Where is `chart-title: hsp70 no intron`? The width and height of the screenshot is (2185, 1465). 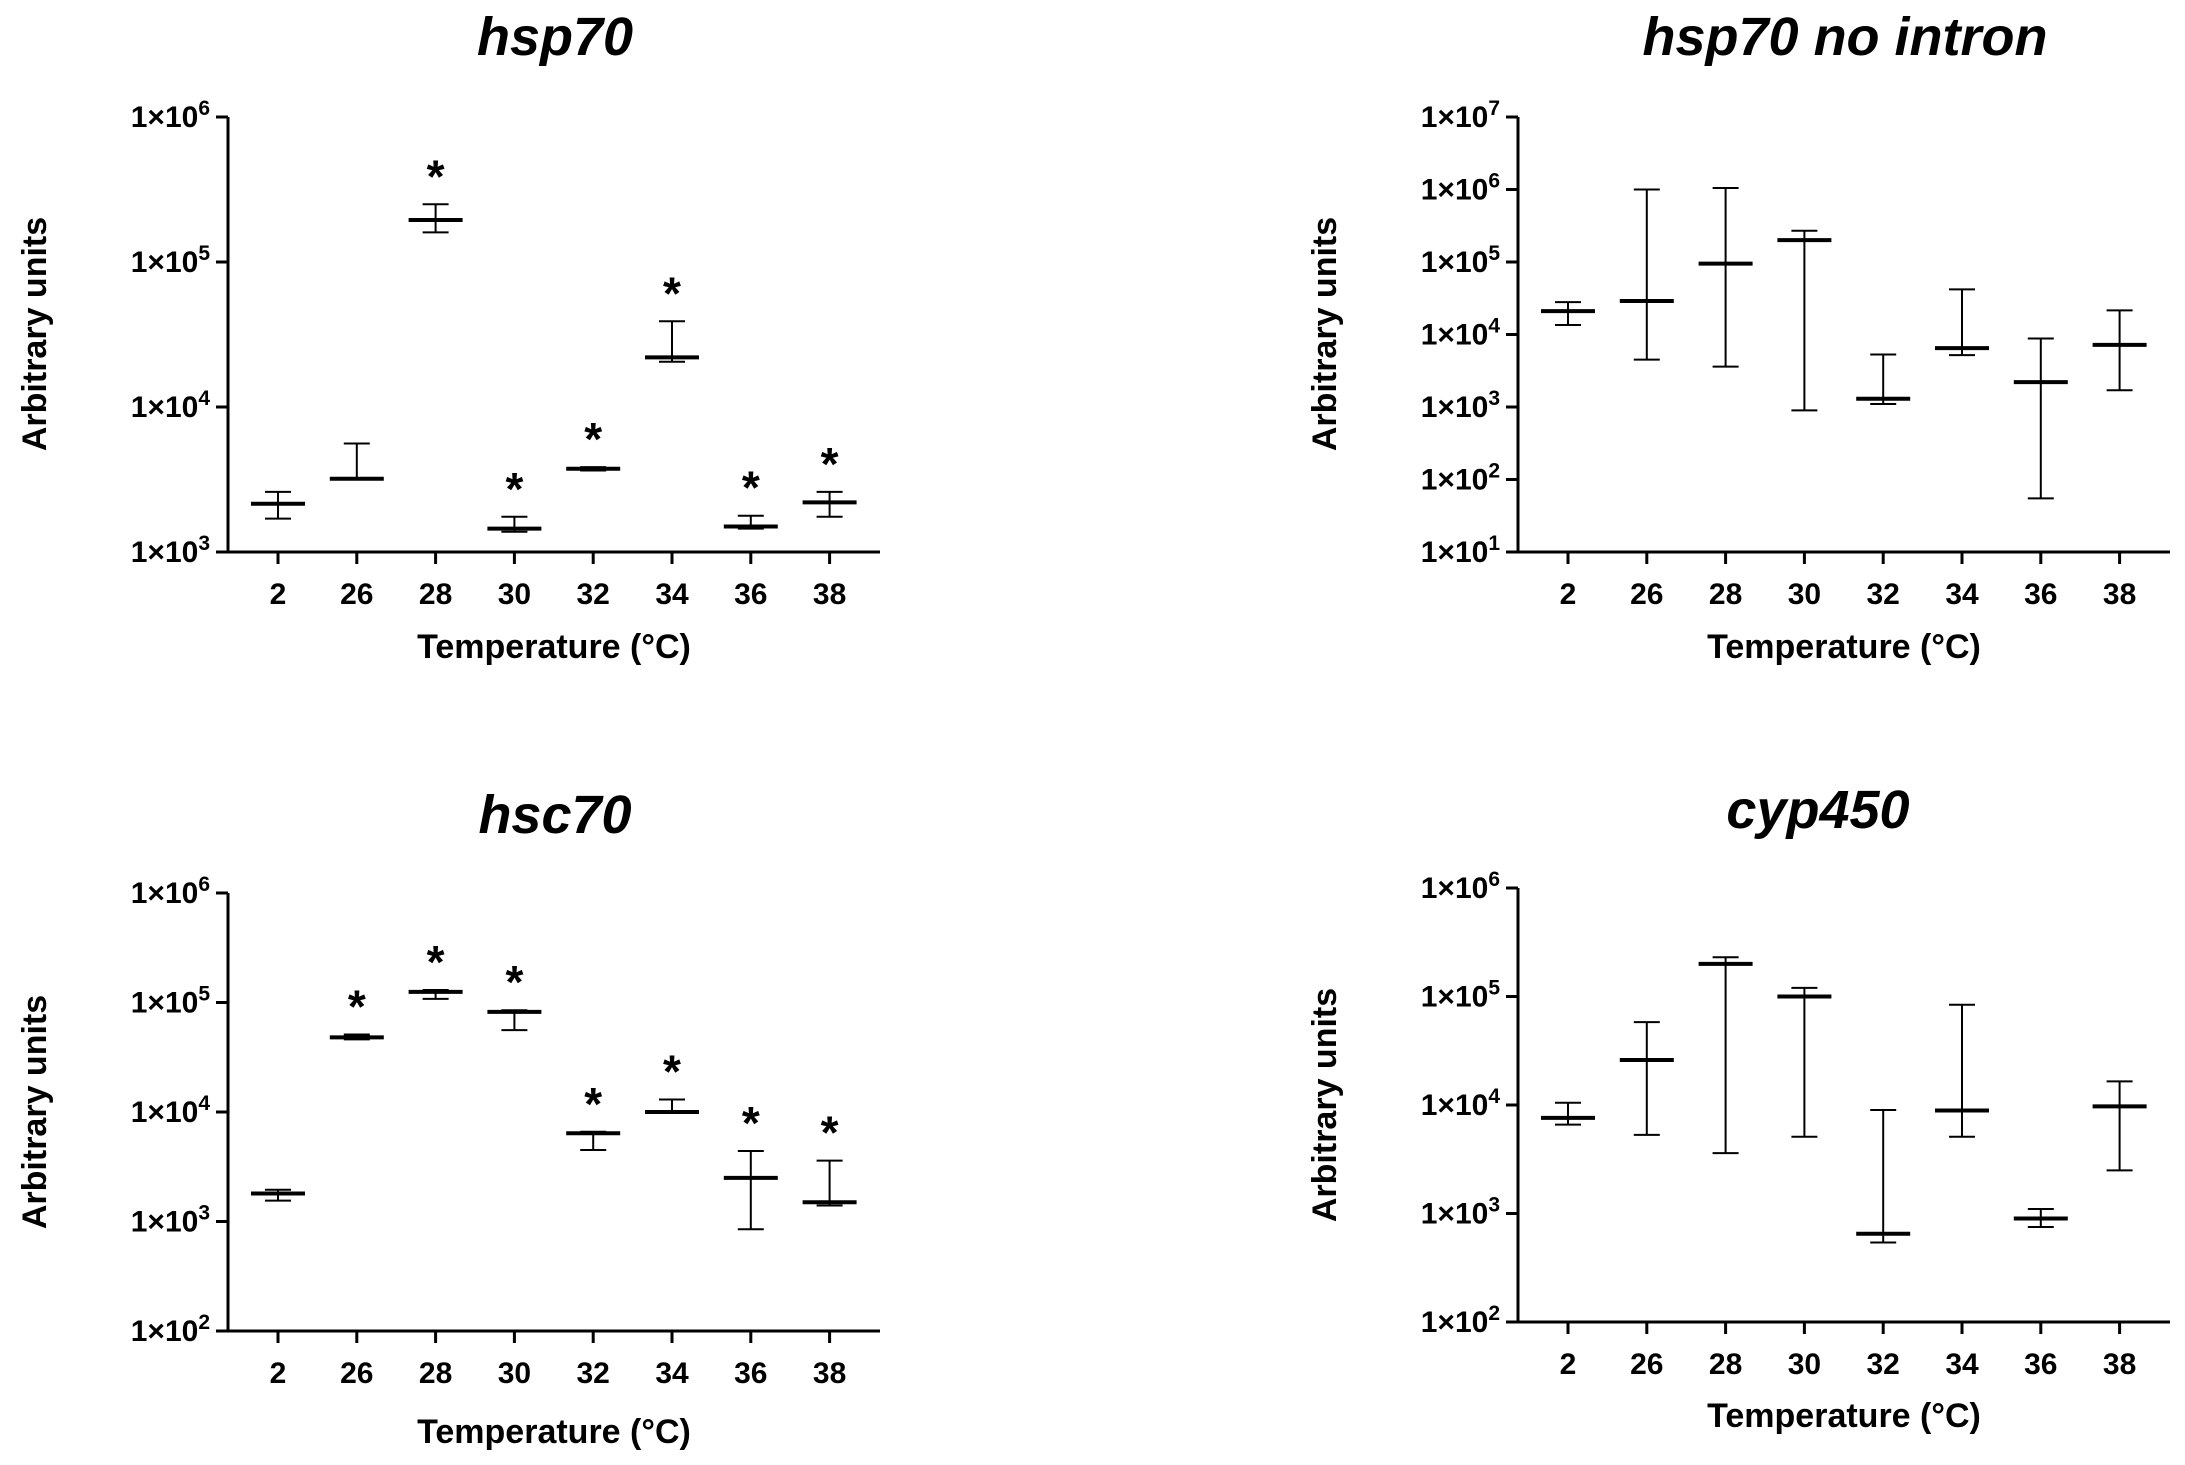
chart-title: hsp70 no intron is located at coordinates (1845, 37).